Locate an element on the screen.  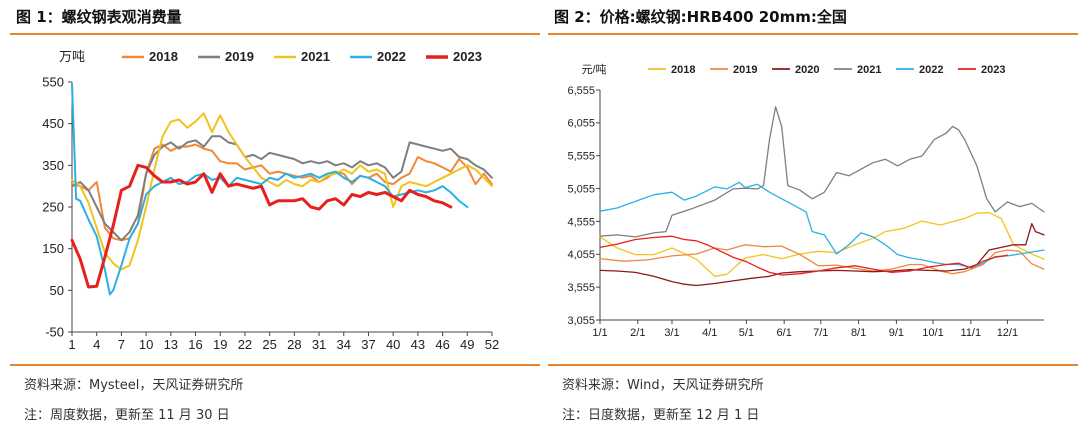
x-tick-label: 10/1 is located at coordinates (932, 333).